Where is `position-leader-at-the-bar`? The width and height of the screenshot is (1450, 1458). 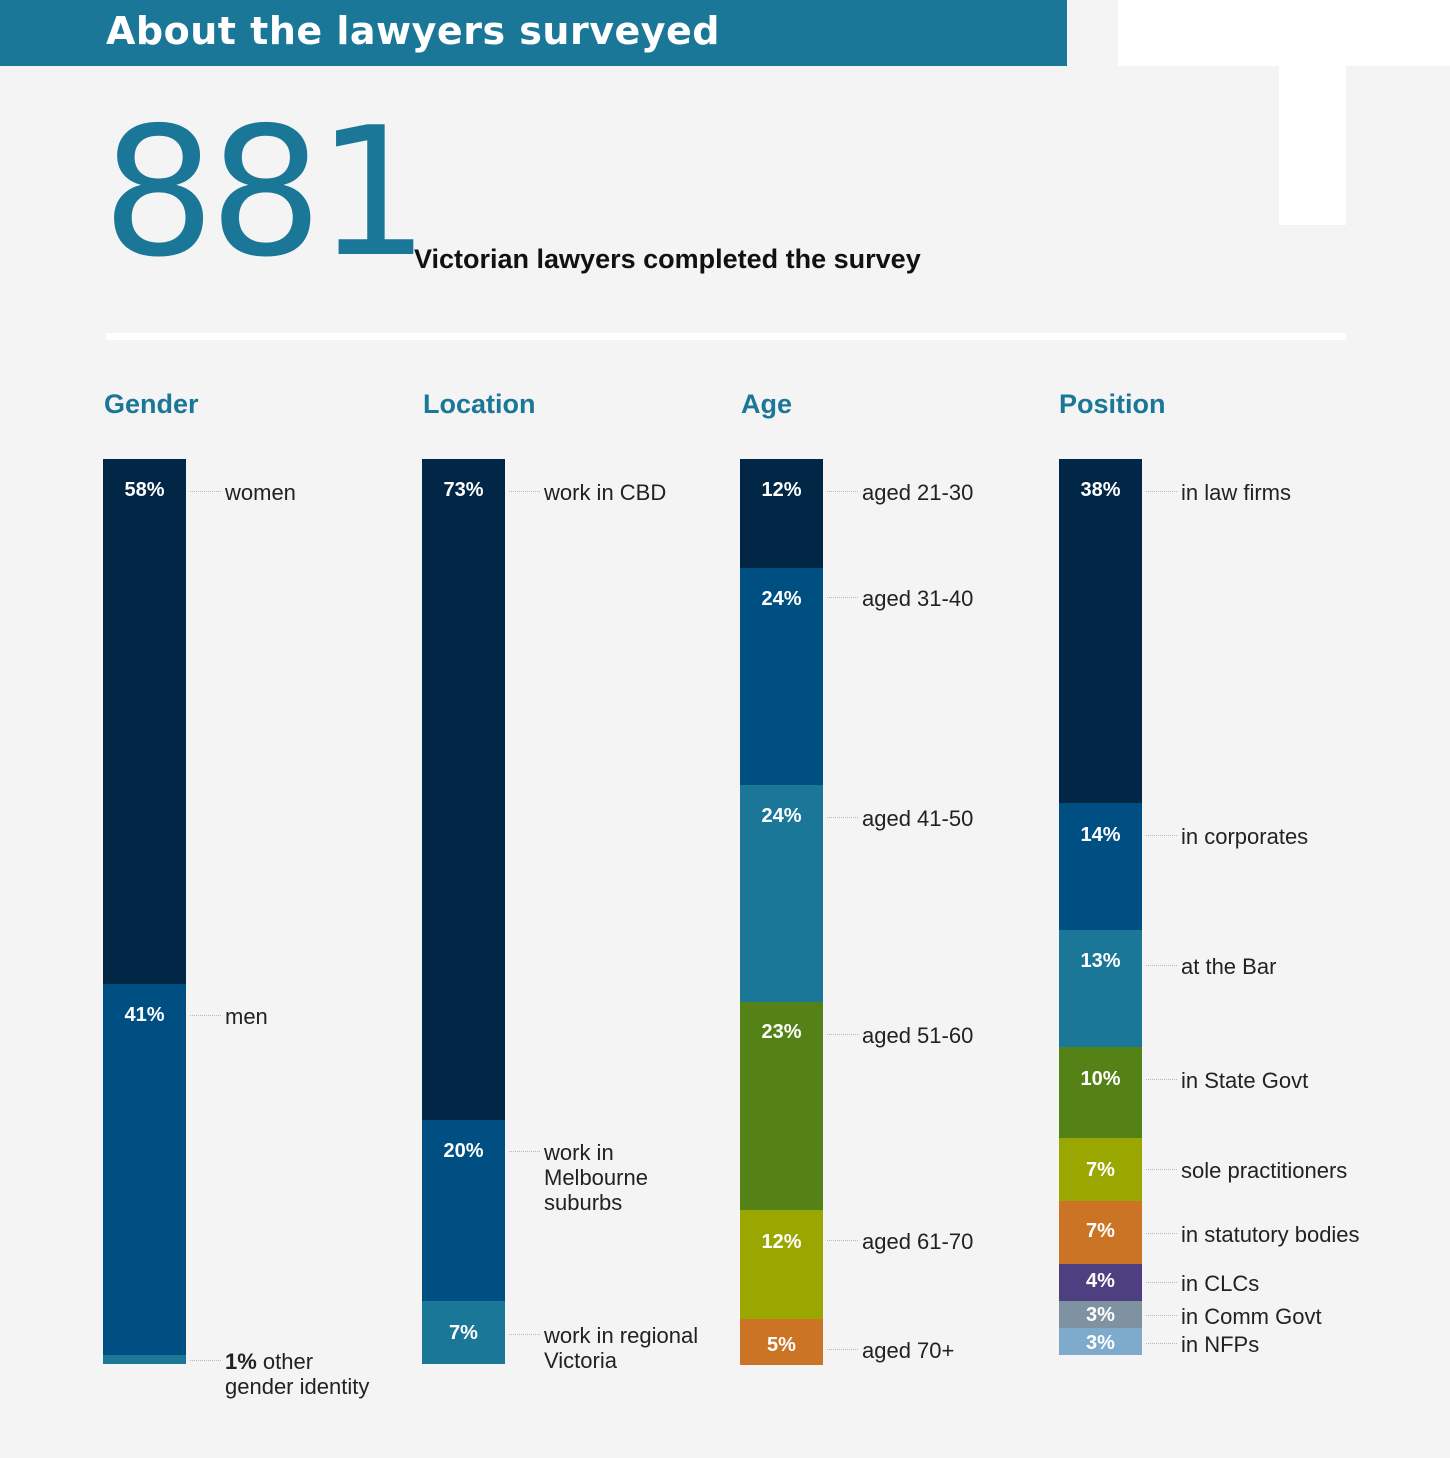 position-leader-at-the-bar is located at coordinates (1161, 965).